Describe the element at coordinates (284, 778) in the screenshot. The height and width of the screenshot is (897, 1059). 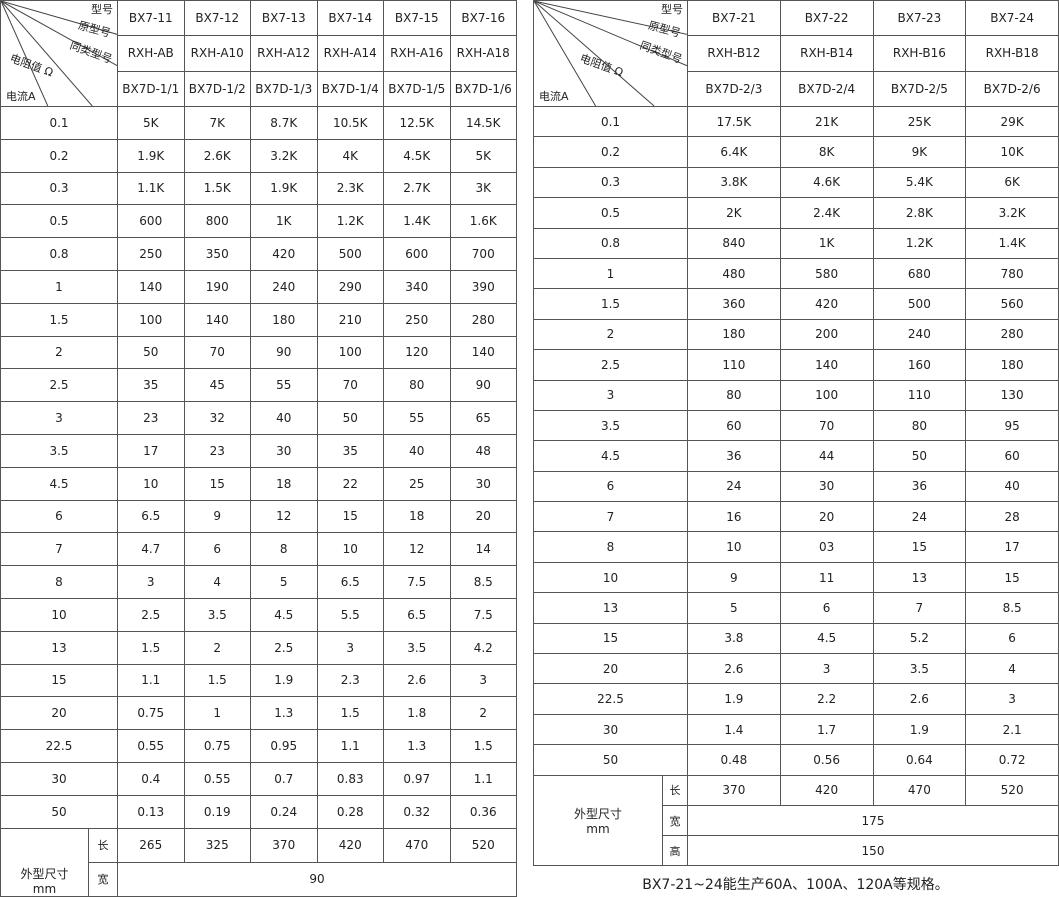
I see `resistance-cell: 0.7` at that location.